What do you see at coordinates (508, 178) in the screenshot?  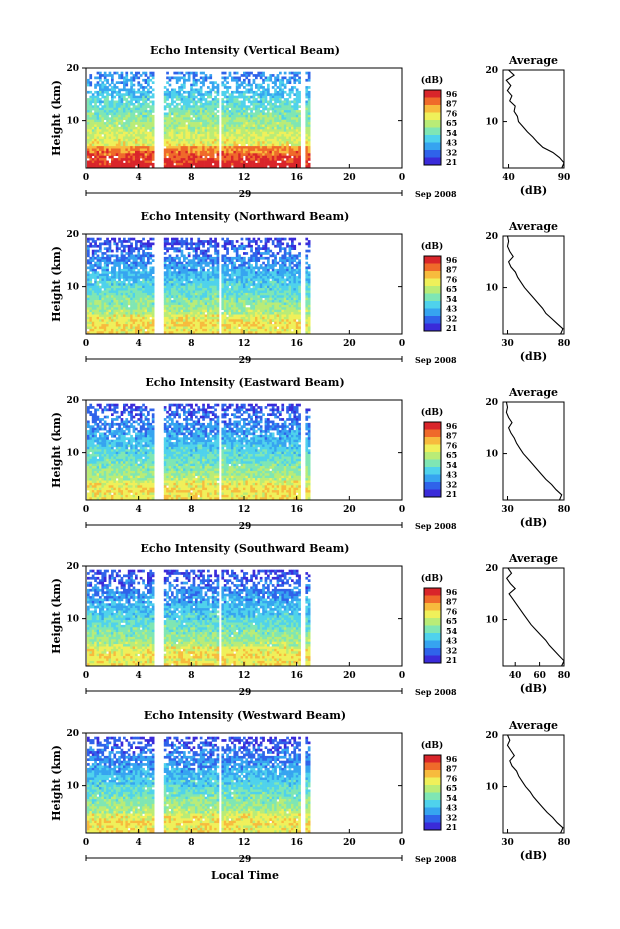 I see `avg-x-tick-label: 40` at bounding box center [508, 178].